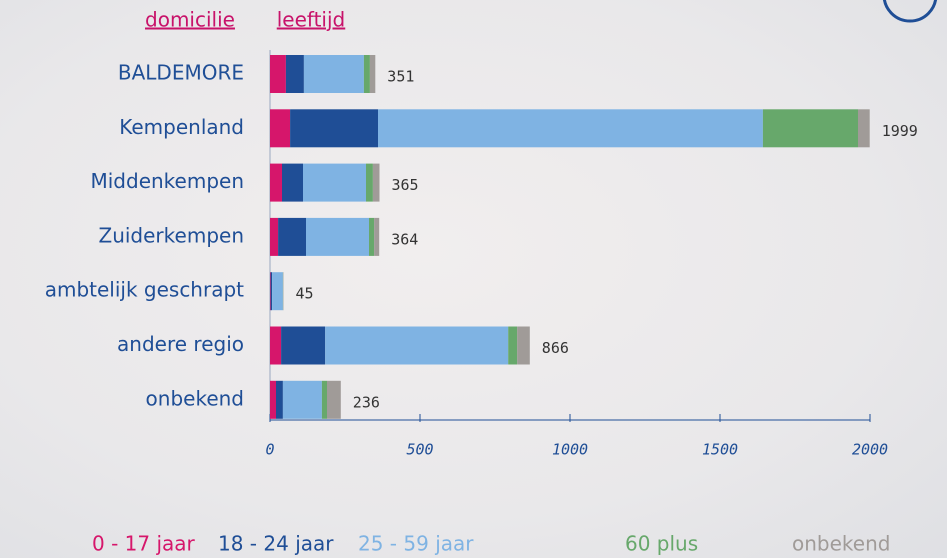 Image resolution: width=947 pixels, height=558 pixels. Describe the element at coordinates (195, 398) in the screenshot. I see `category-label: onbekend` at that location.